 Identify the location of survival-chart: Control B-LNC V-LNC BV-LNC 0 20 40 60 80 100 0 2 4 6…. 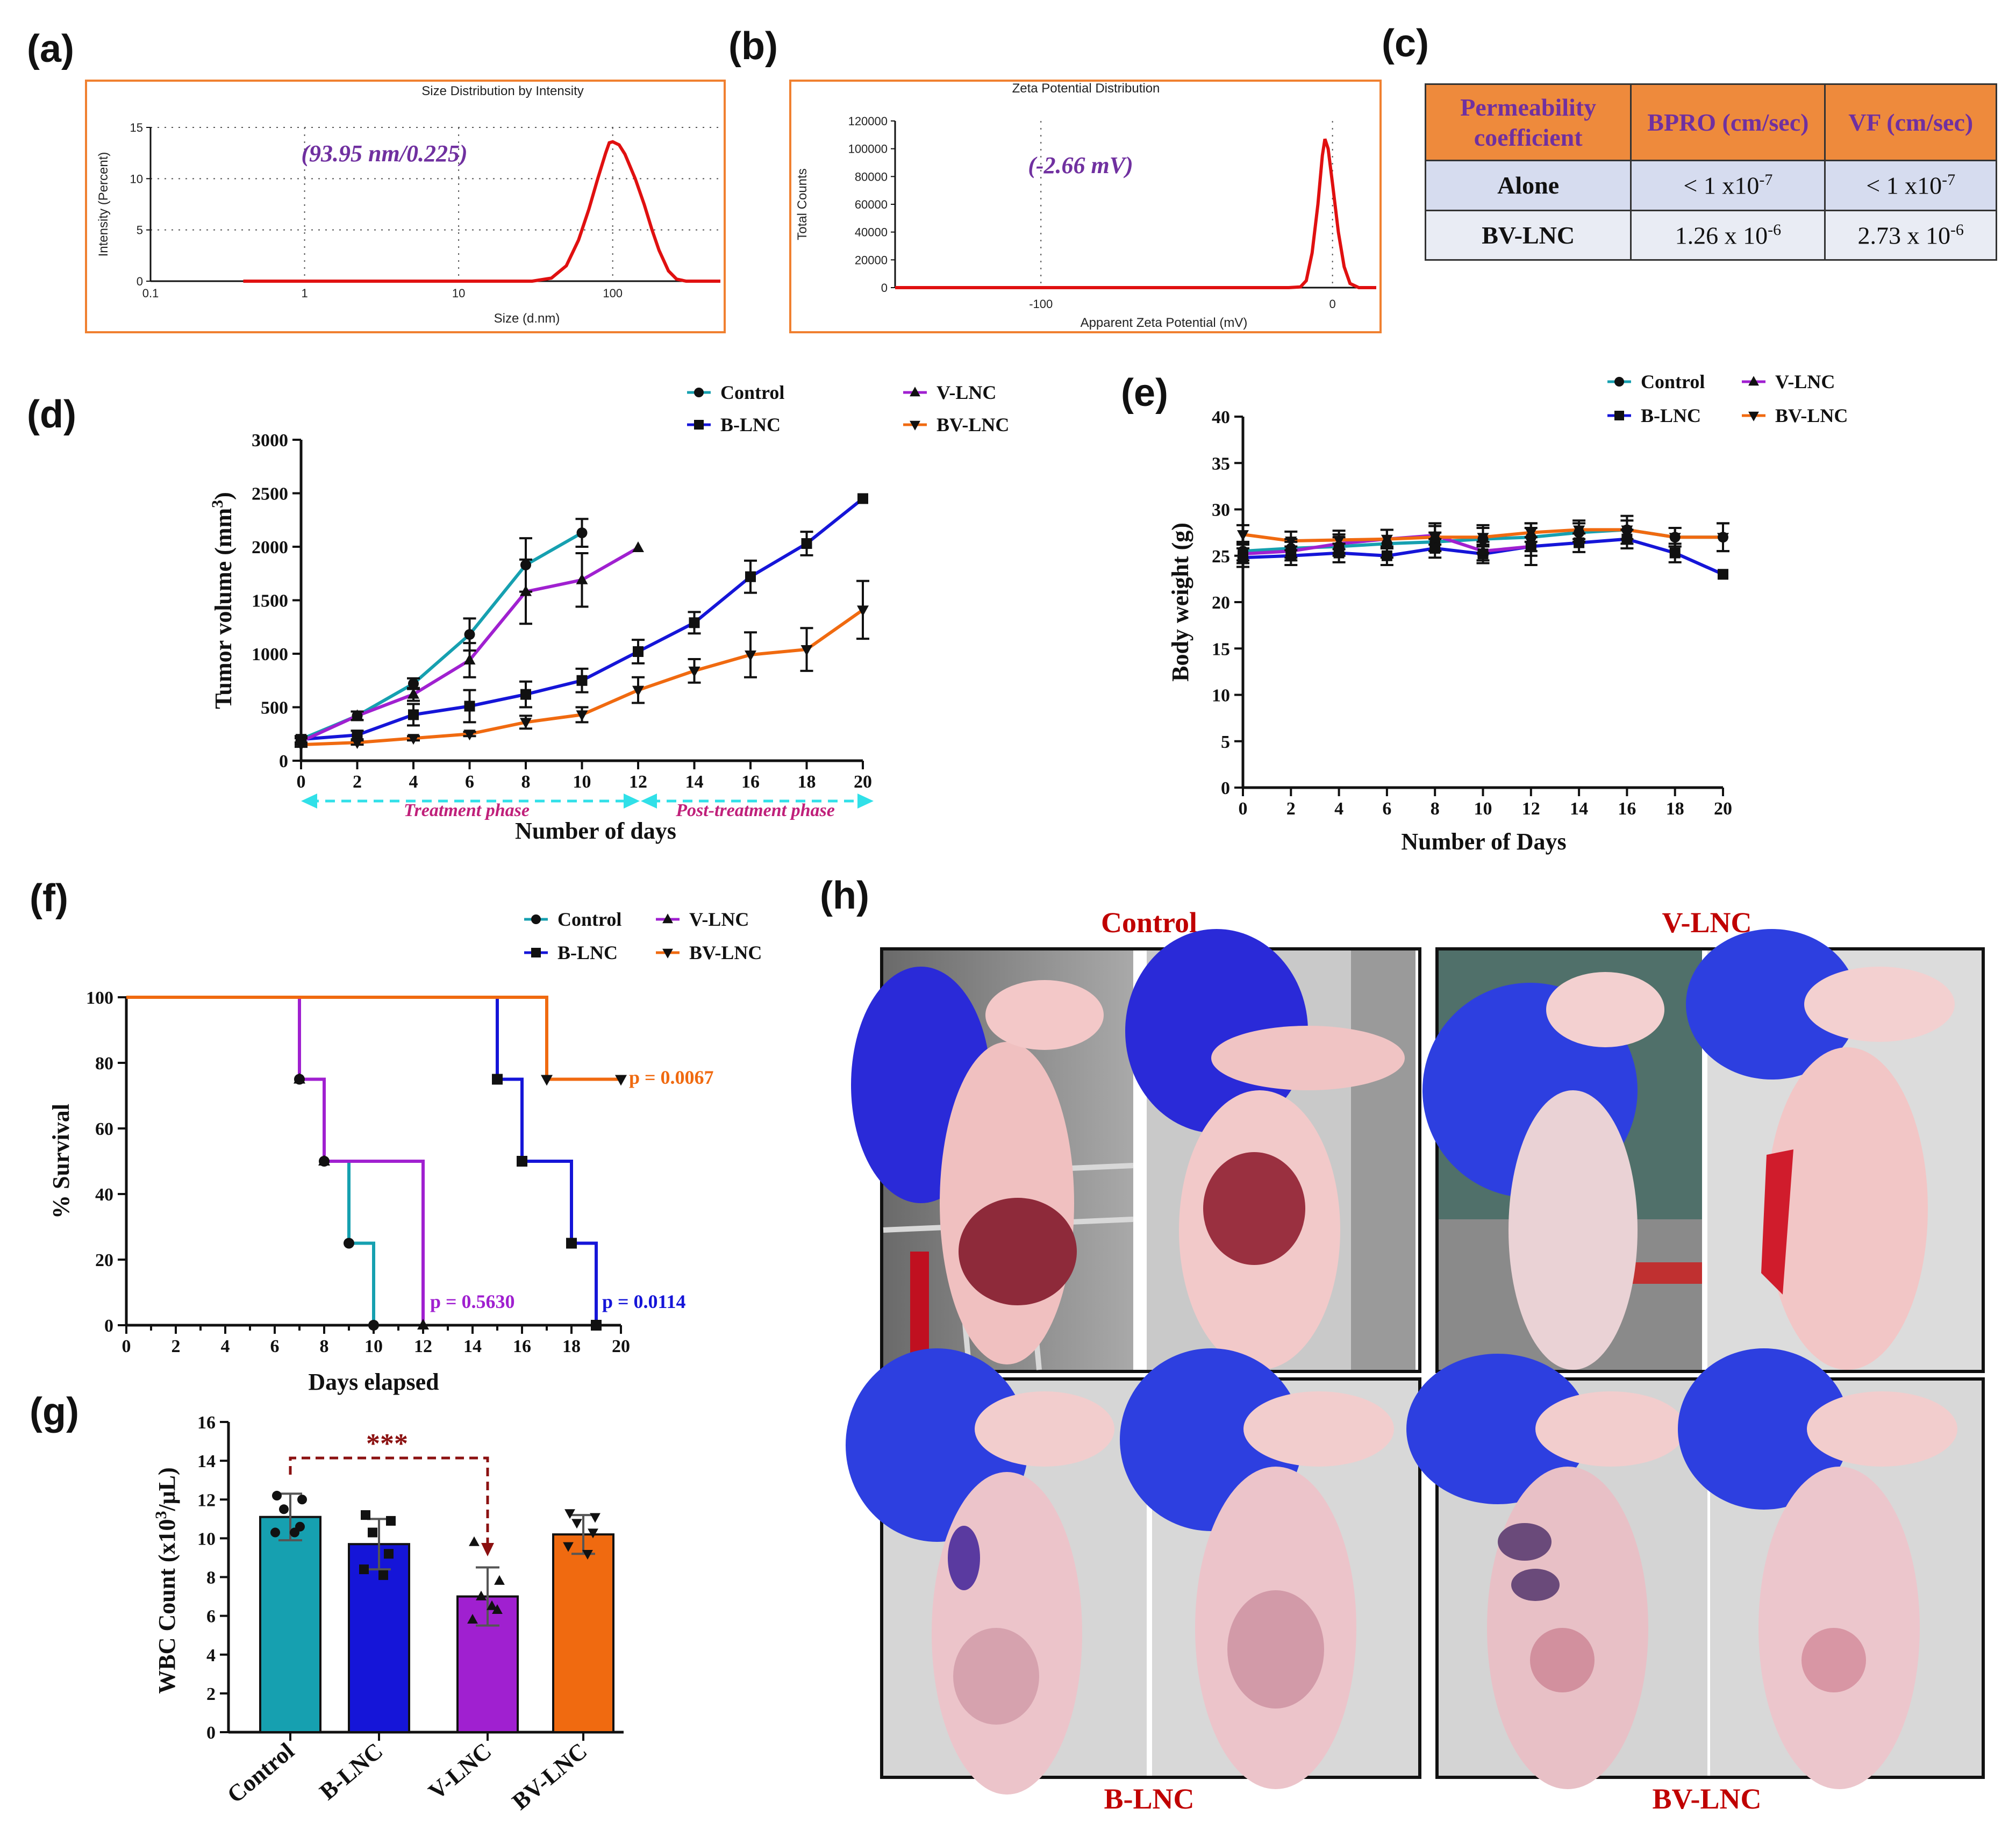
(405, 1152).